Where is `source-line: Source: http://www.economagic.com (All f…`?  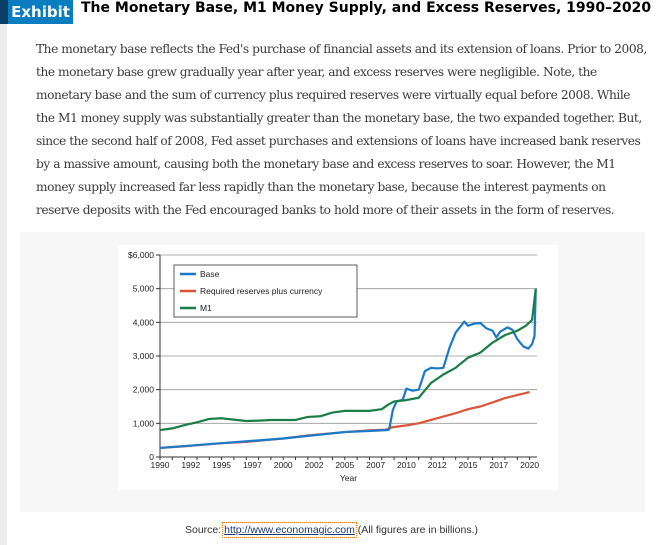
source-line: Source: http://www.economagic.com (All f… is located at coordinates (331, 530).